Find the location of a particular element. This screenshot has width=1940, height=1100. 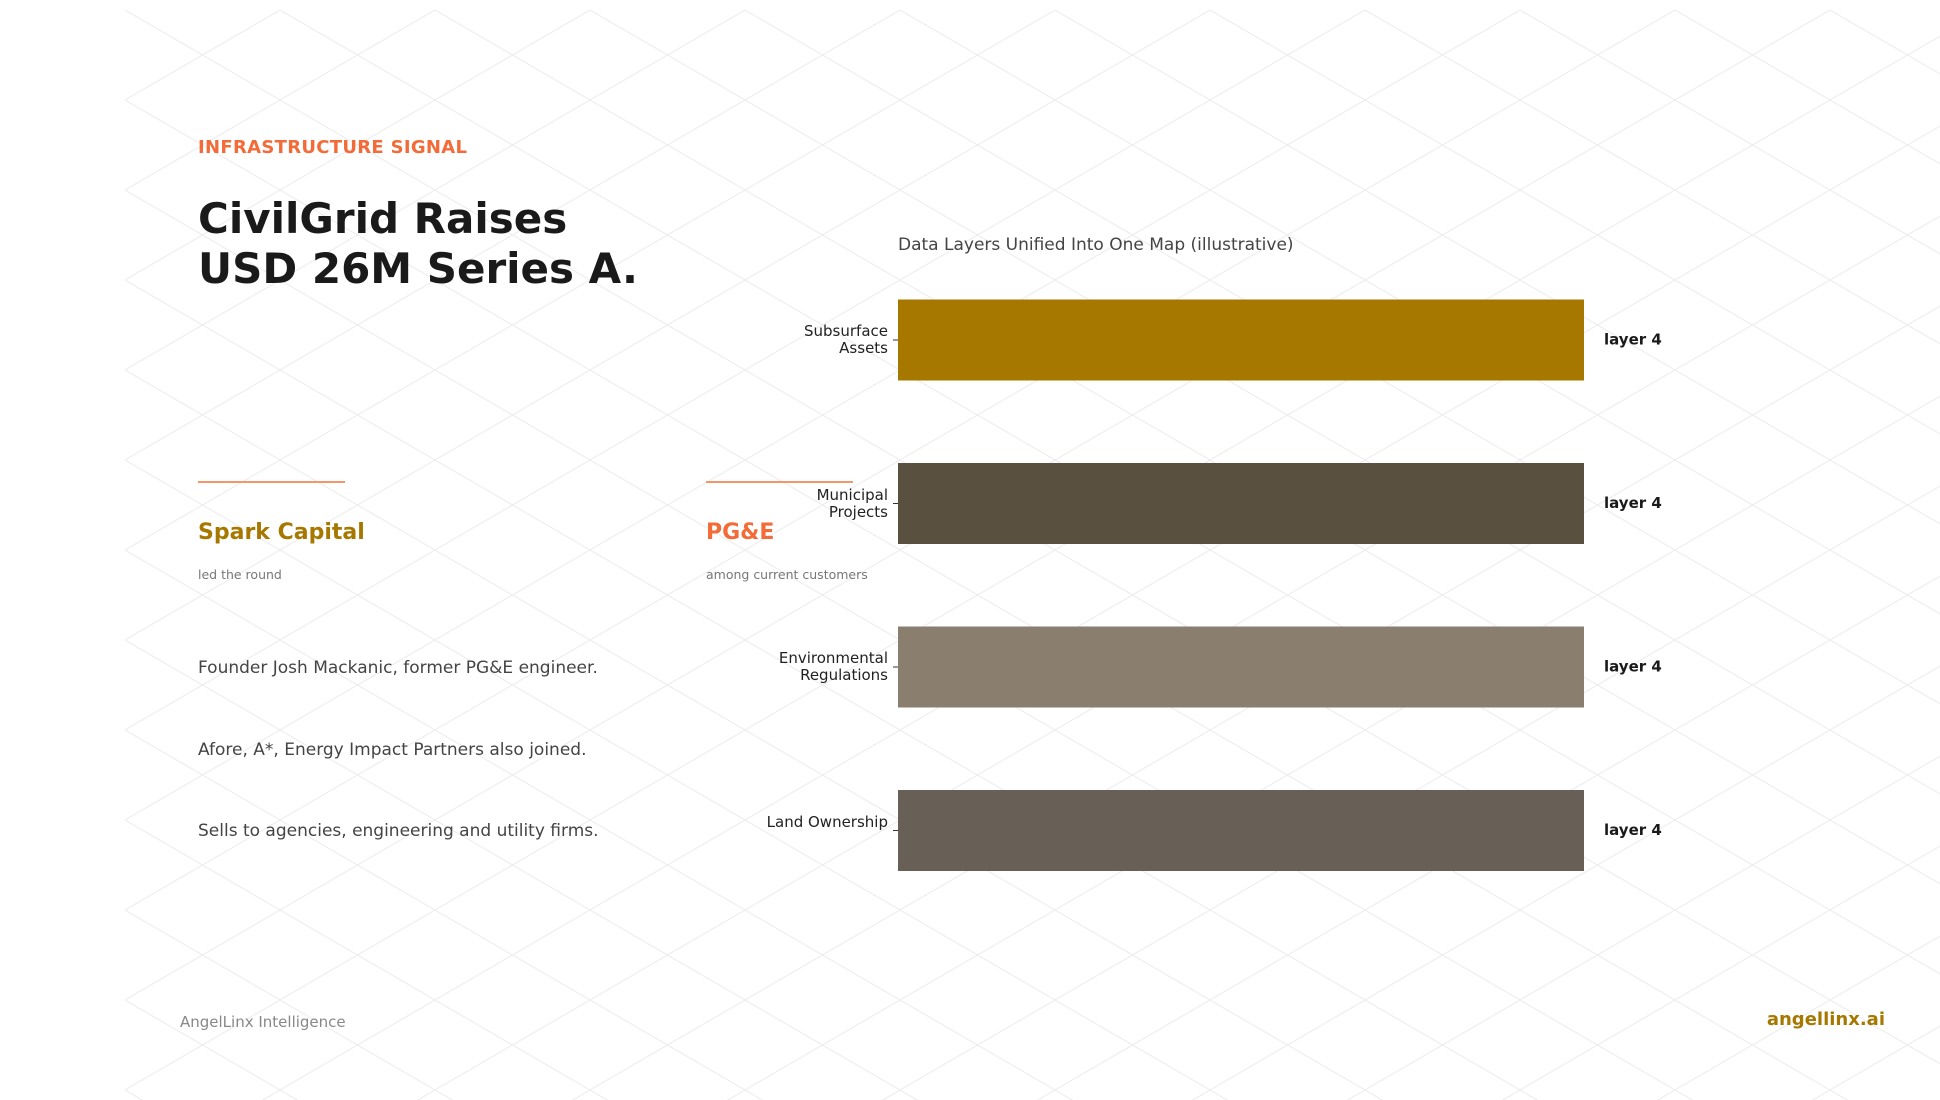

kicker: INFRASTRUCTURE SIGNAL is located at coordinates (333, 147).